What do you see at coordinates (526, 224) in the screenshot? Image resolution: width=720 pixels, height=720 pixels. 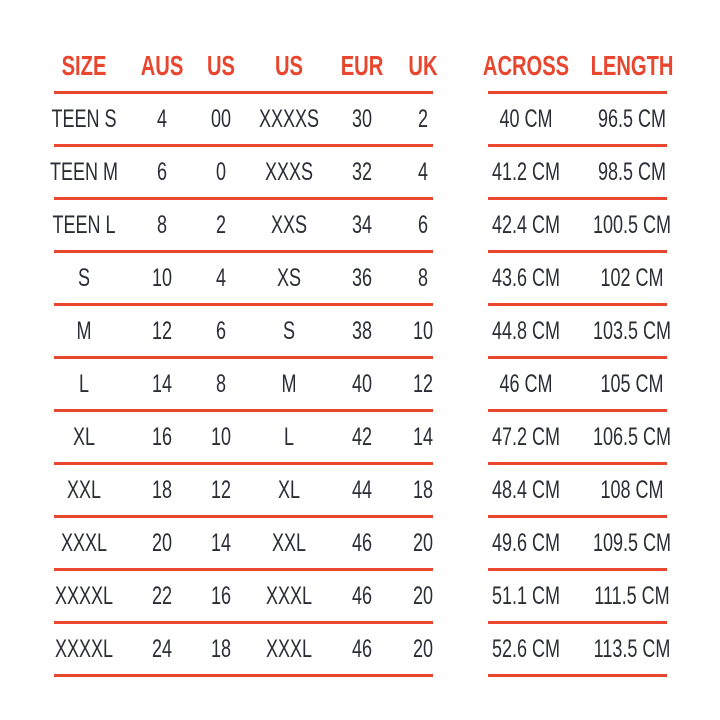 I see `cell-across: 42.4 CM` at bounding box center [526, 224].